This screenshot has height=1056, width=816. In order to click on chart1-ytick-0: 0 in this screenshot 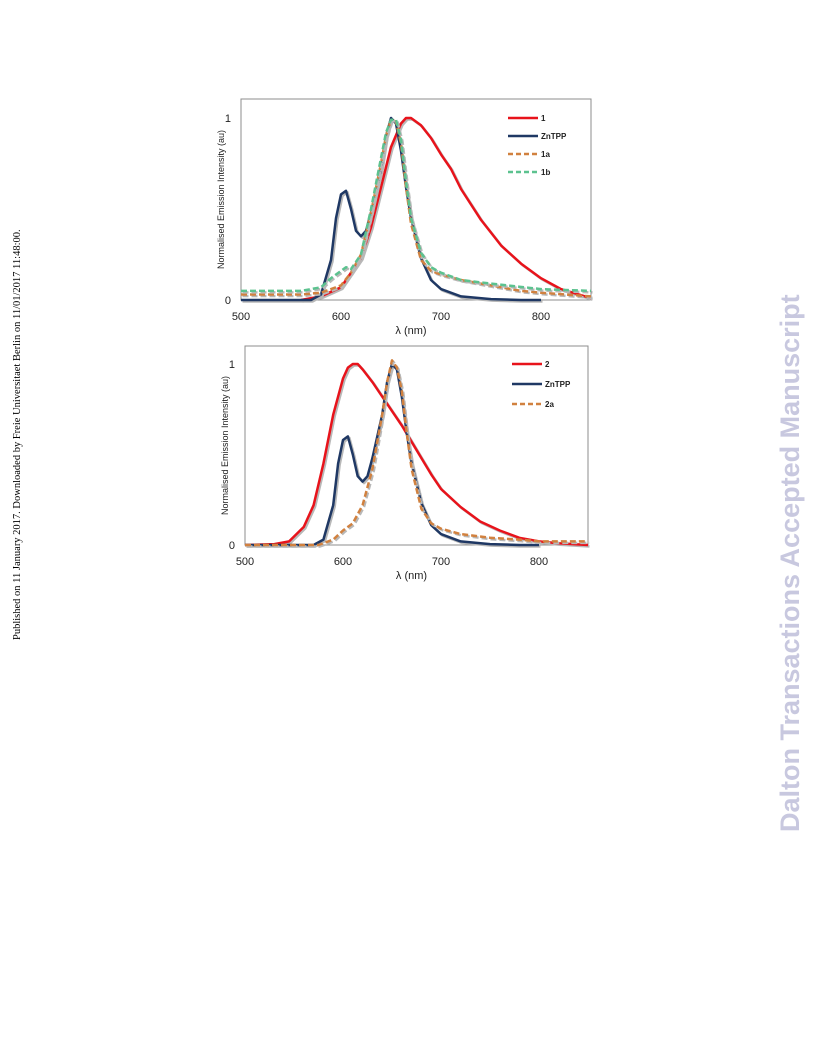, I will do `click(228, 301)`.